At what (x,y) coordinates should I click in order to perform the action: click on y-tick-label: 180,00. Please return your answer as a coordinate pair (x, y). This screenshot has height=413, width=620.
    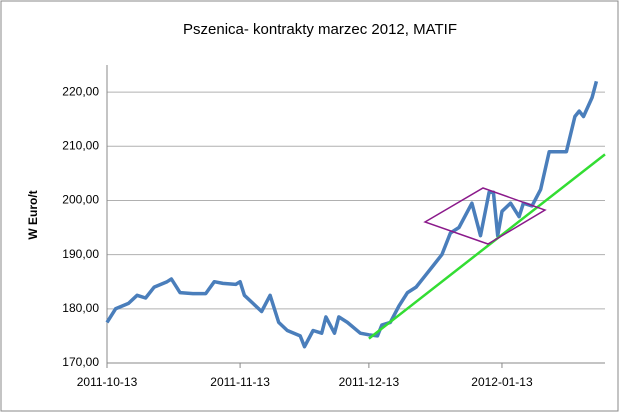
    Looking at the image, I should click on (80, 308).